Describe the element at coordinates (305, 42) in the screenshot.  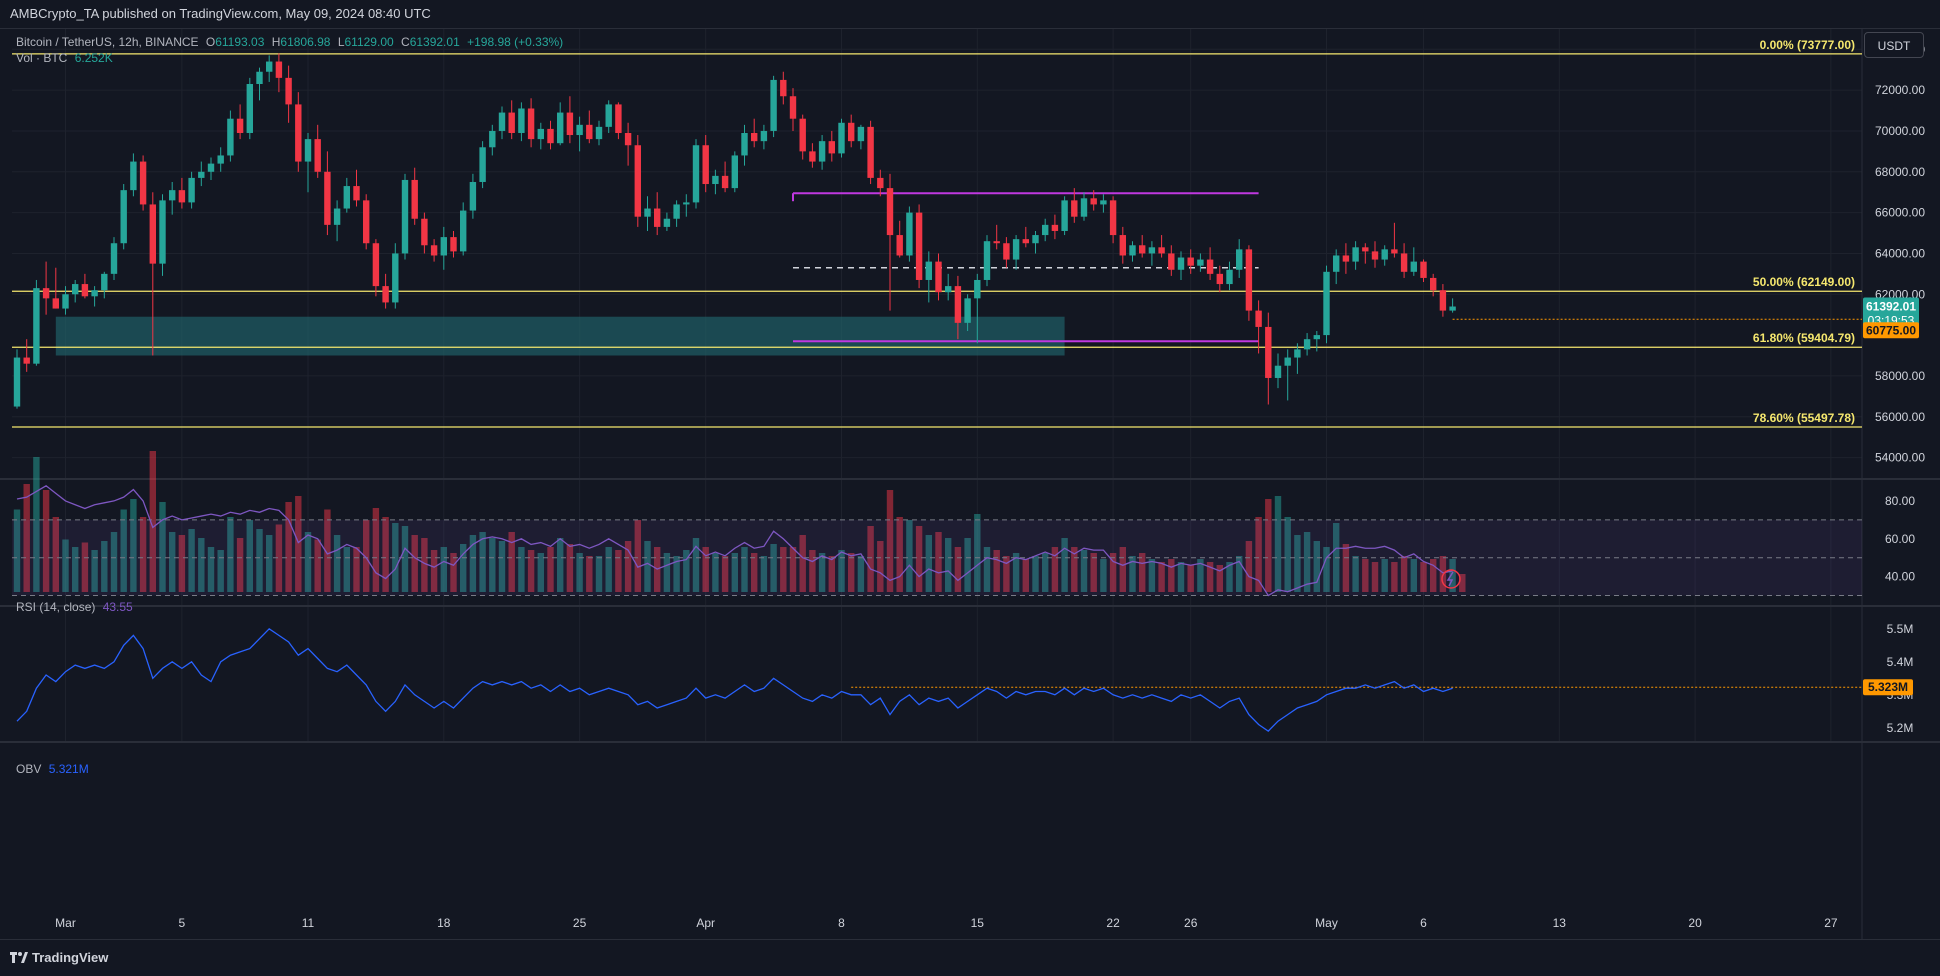
I see `high-value: 61806.98` at that location.